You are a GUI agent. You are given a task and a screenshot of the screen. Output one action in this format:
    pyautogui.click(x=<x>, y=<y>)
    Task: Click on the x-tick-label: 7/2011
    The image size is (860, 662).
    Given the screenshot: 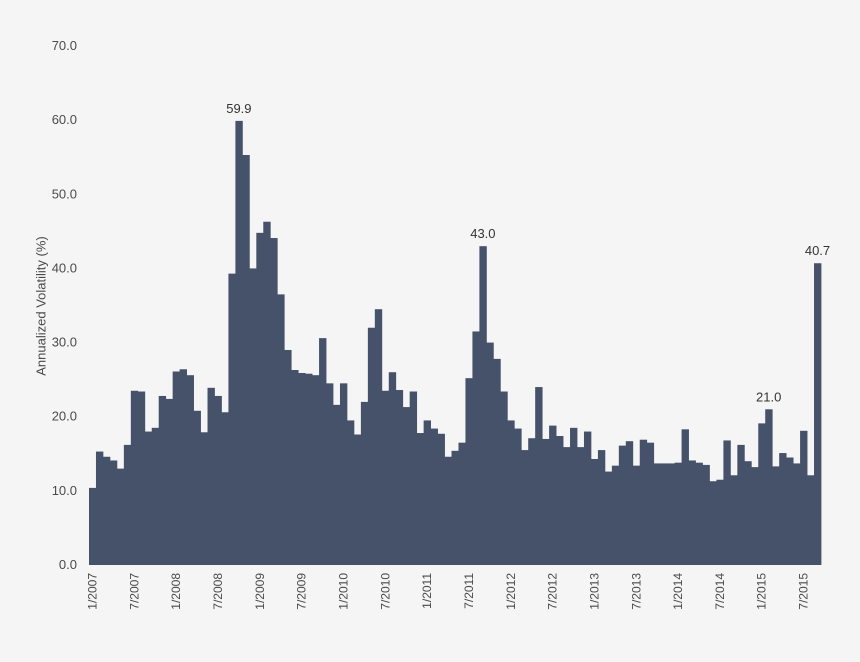 What is the action you would take?
    pyautogui.click(x=469, y=591)
    